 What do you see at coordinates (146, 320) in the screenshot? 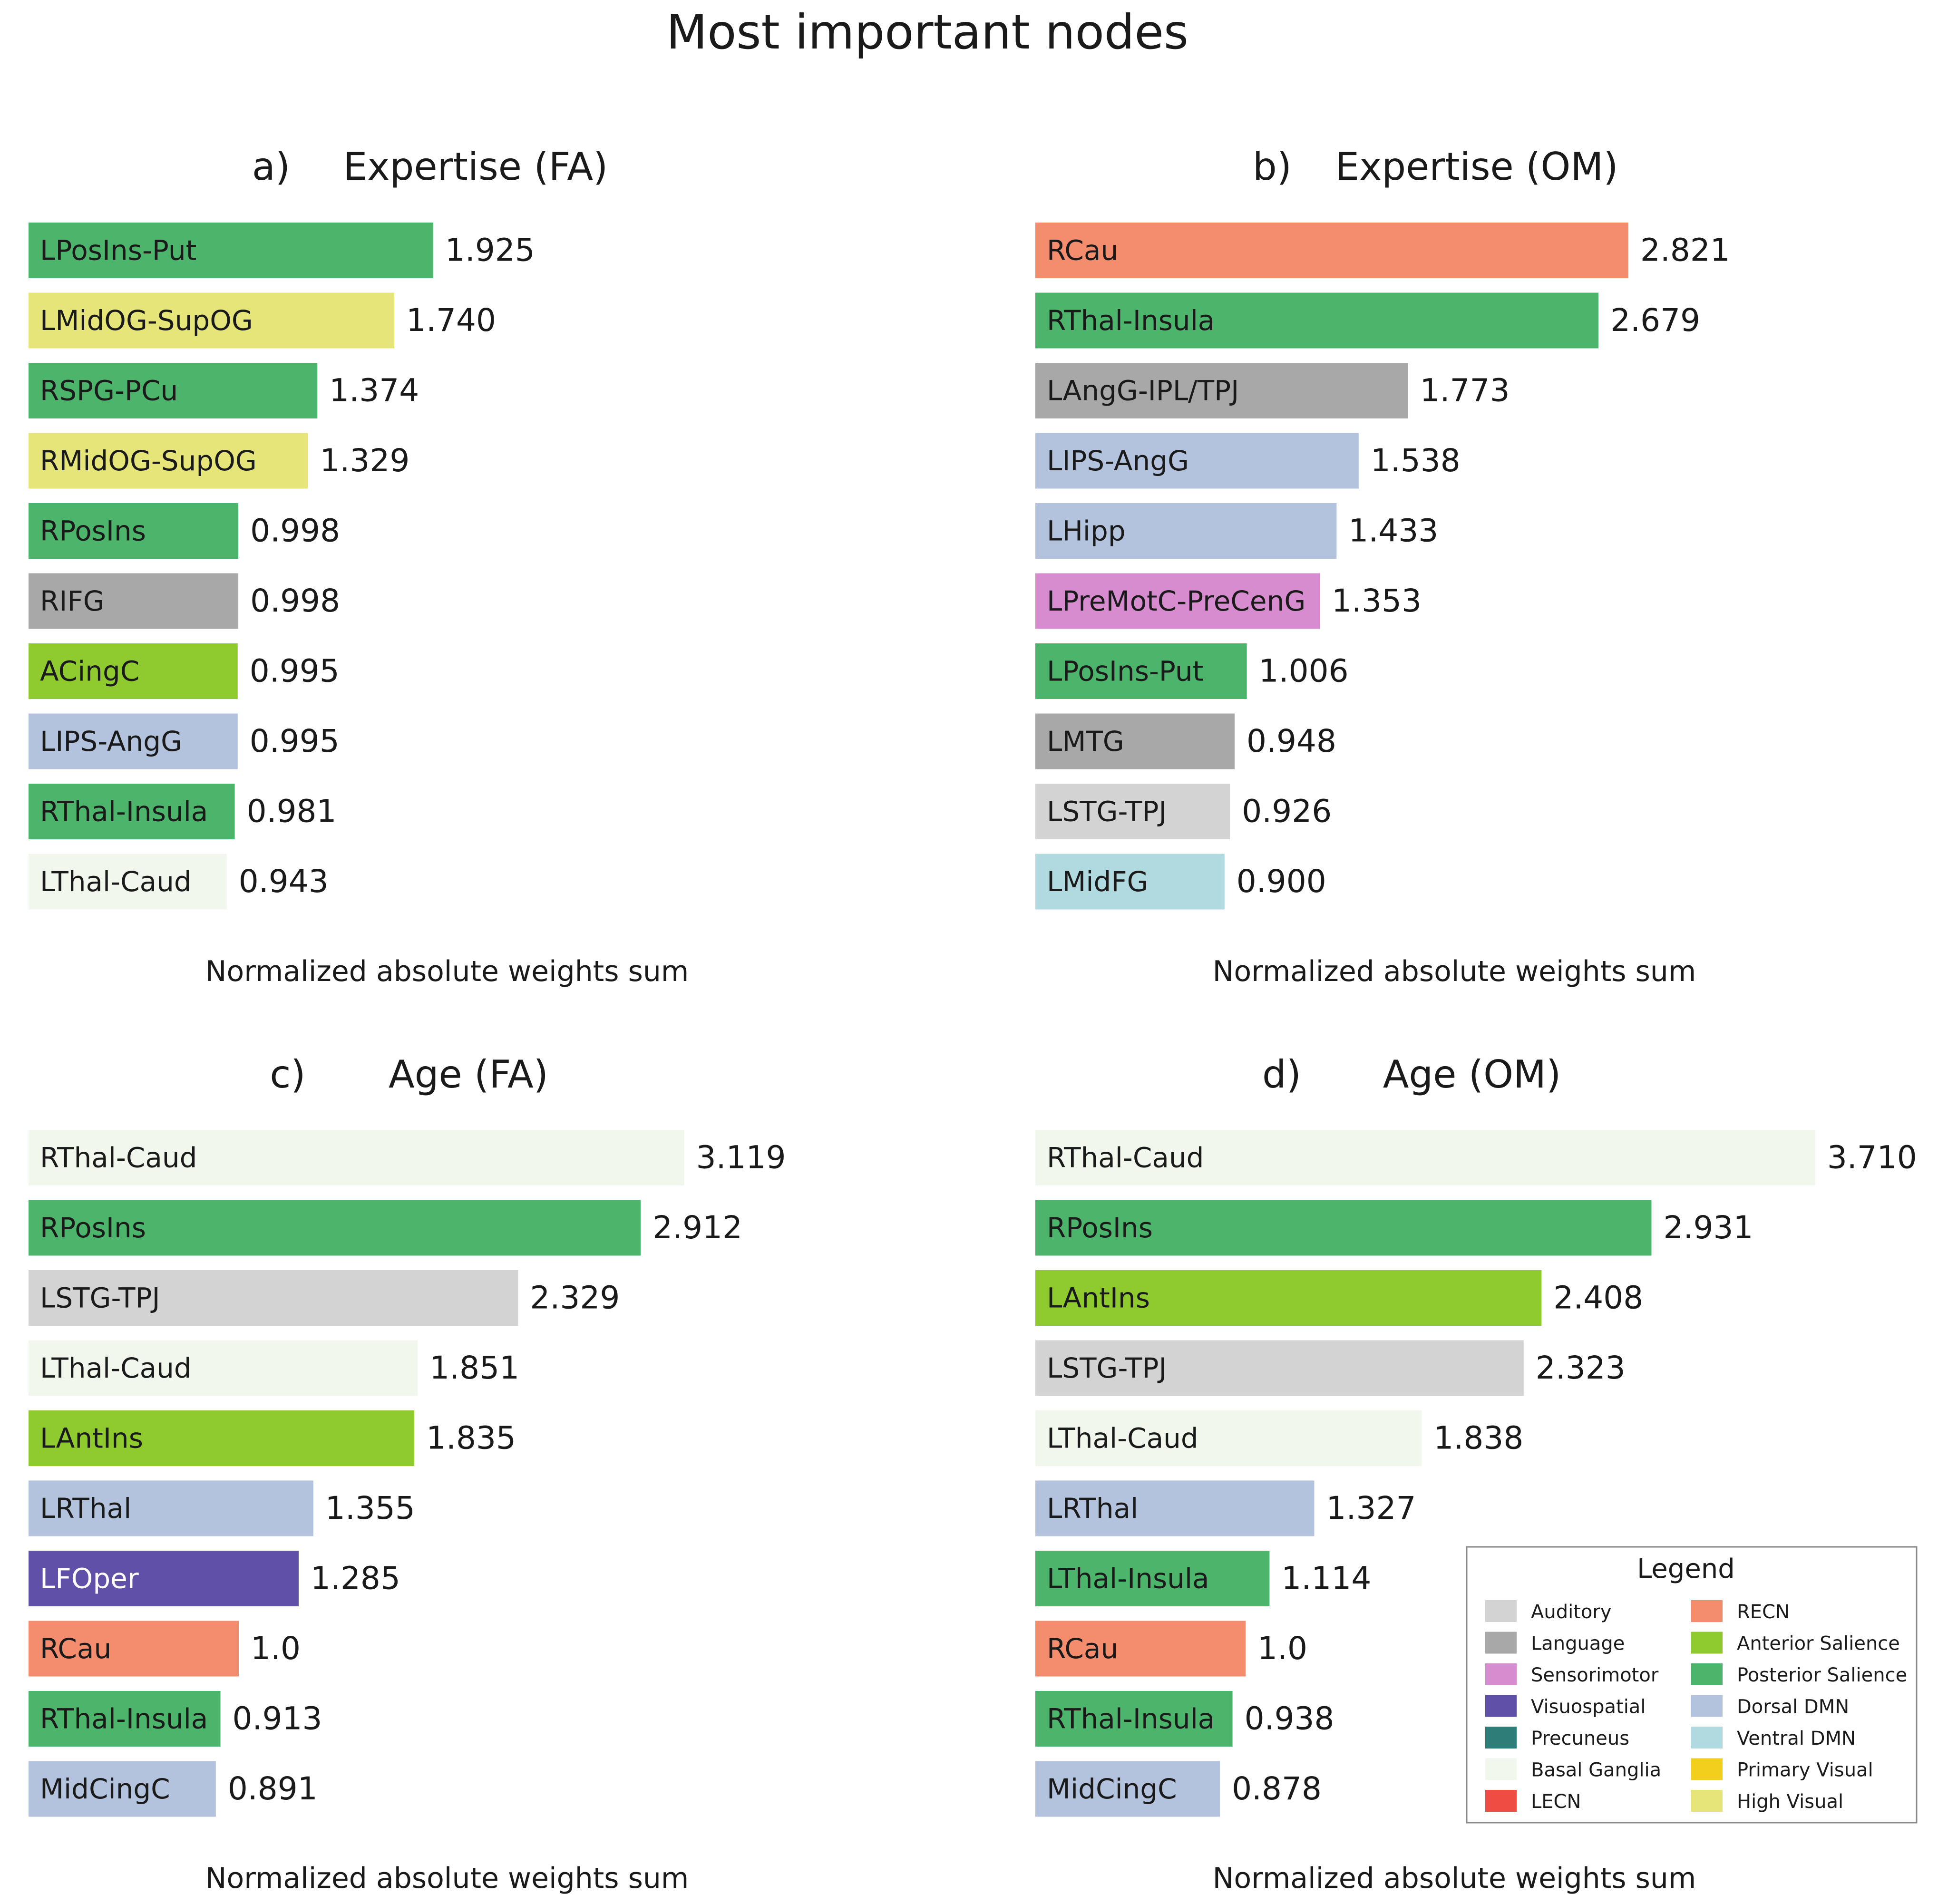
I see `bar-category-label: LMidOG-SupOG` at bounding box center [146, 320].